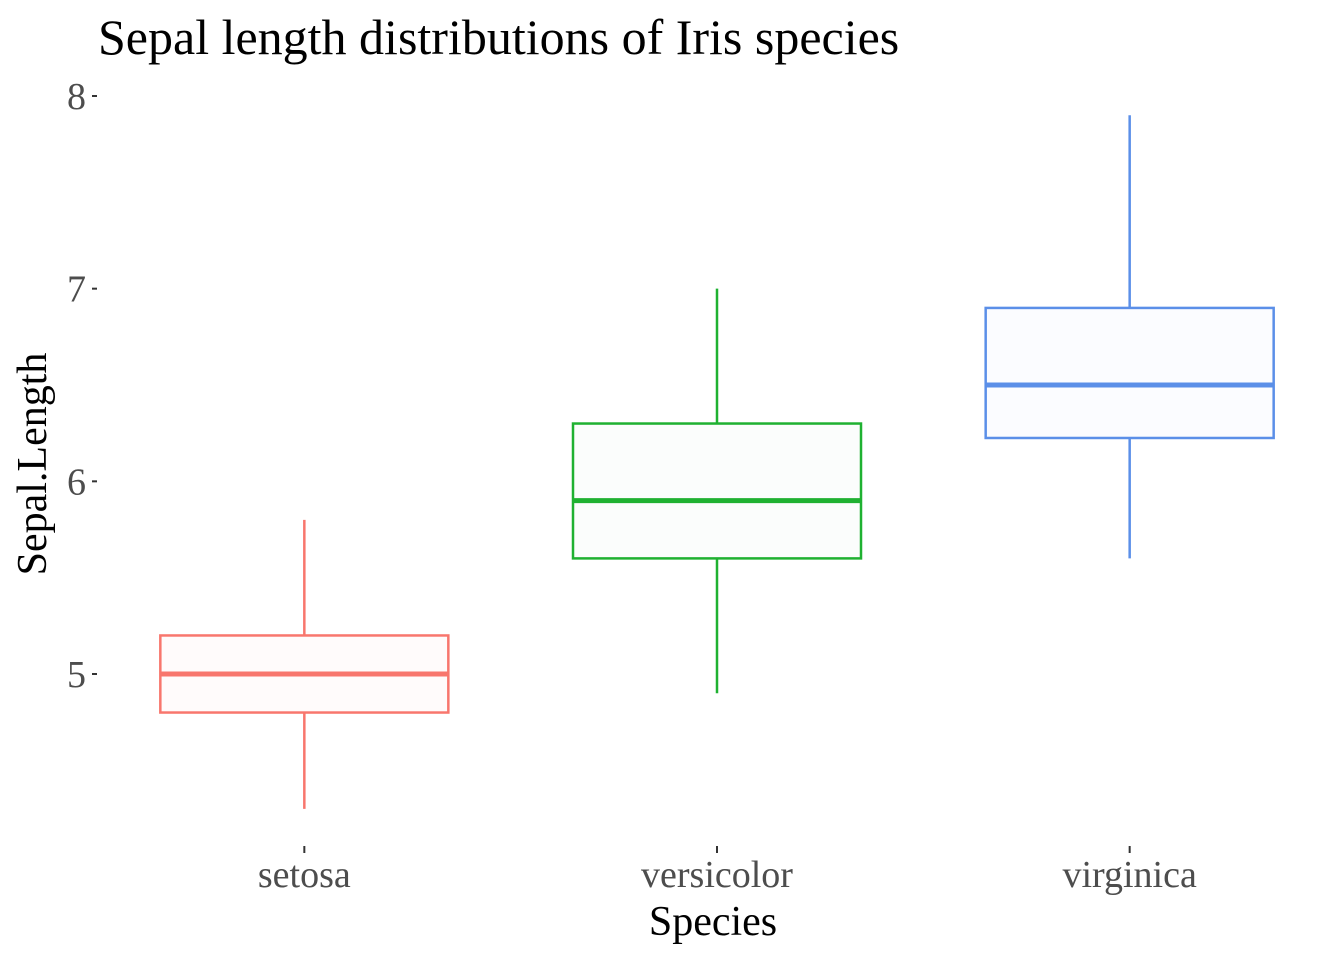  I want to click on x-axis: setosa versicolor virginica, so click(727, 871).